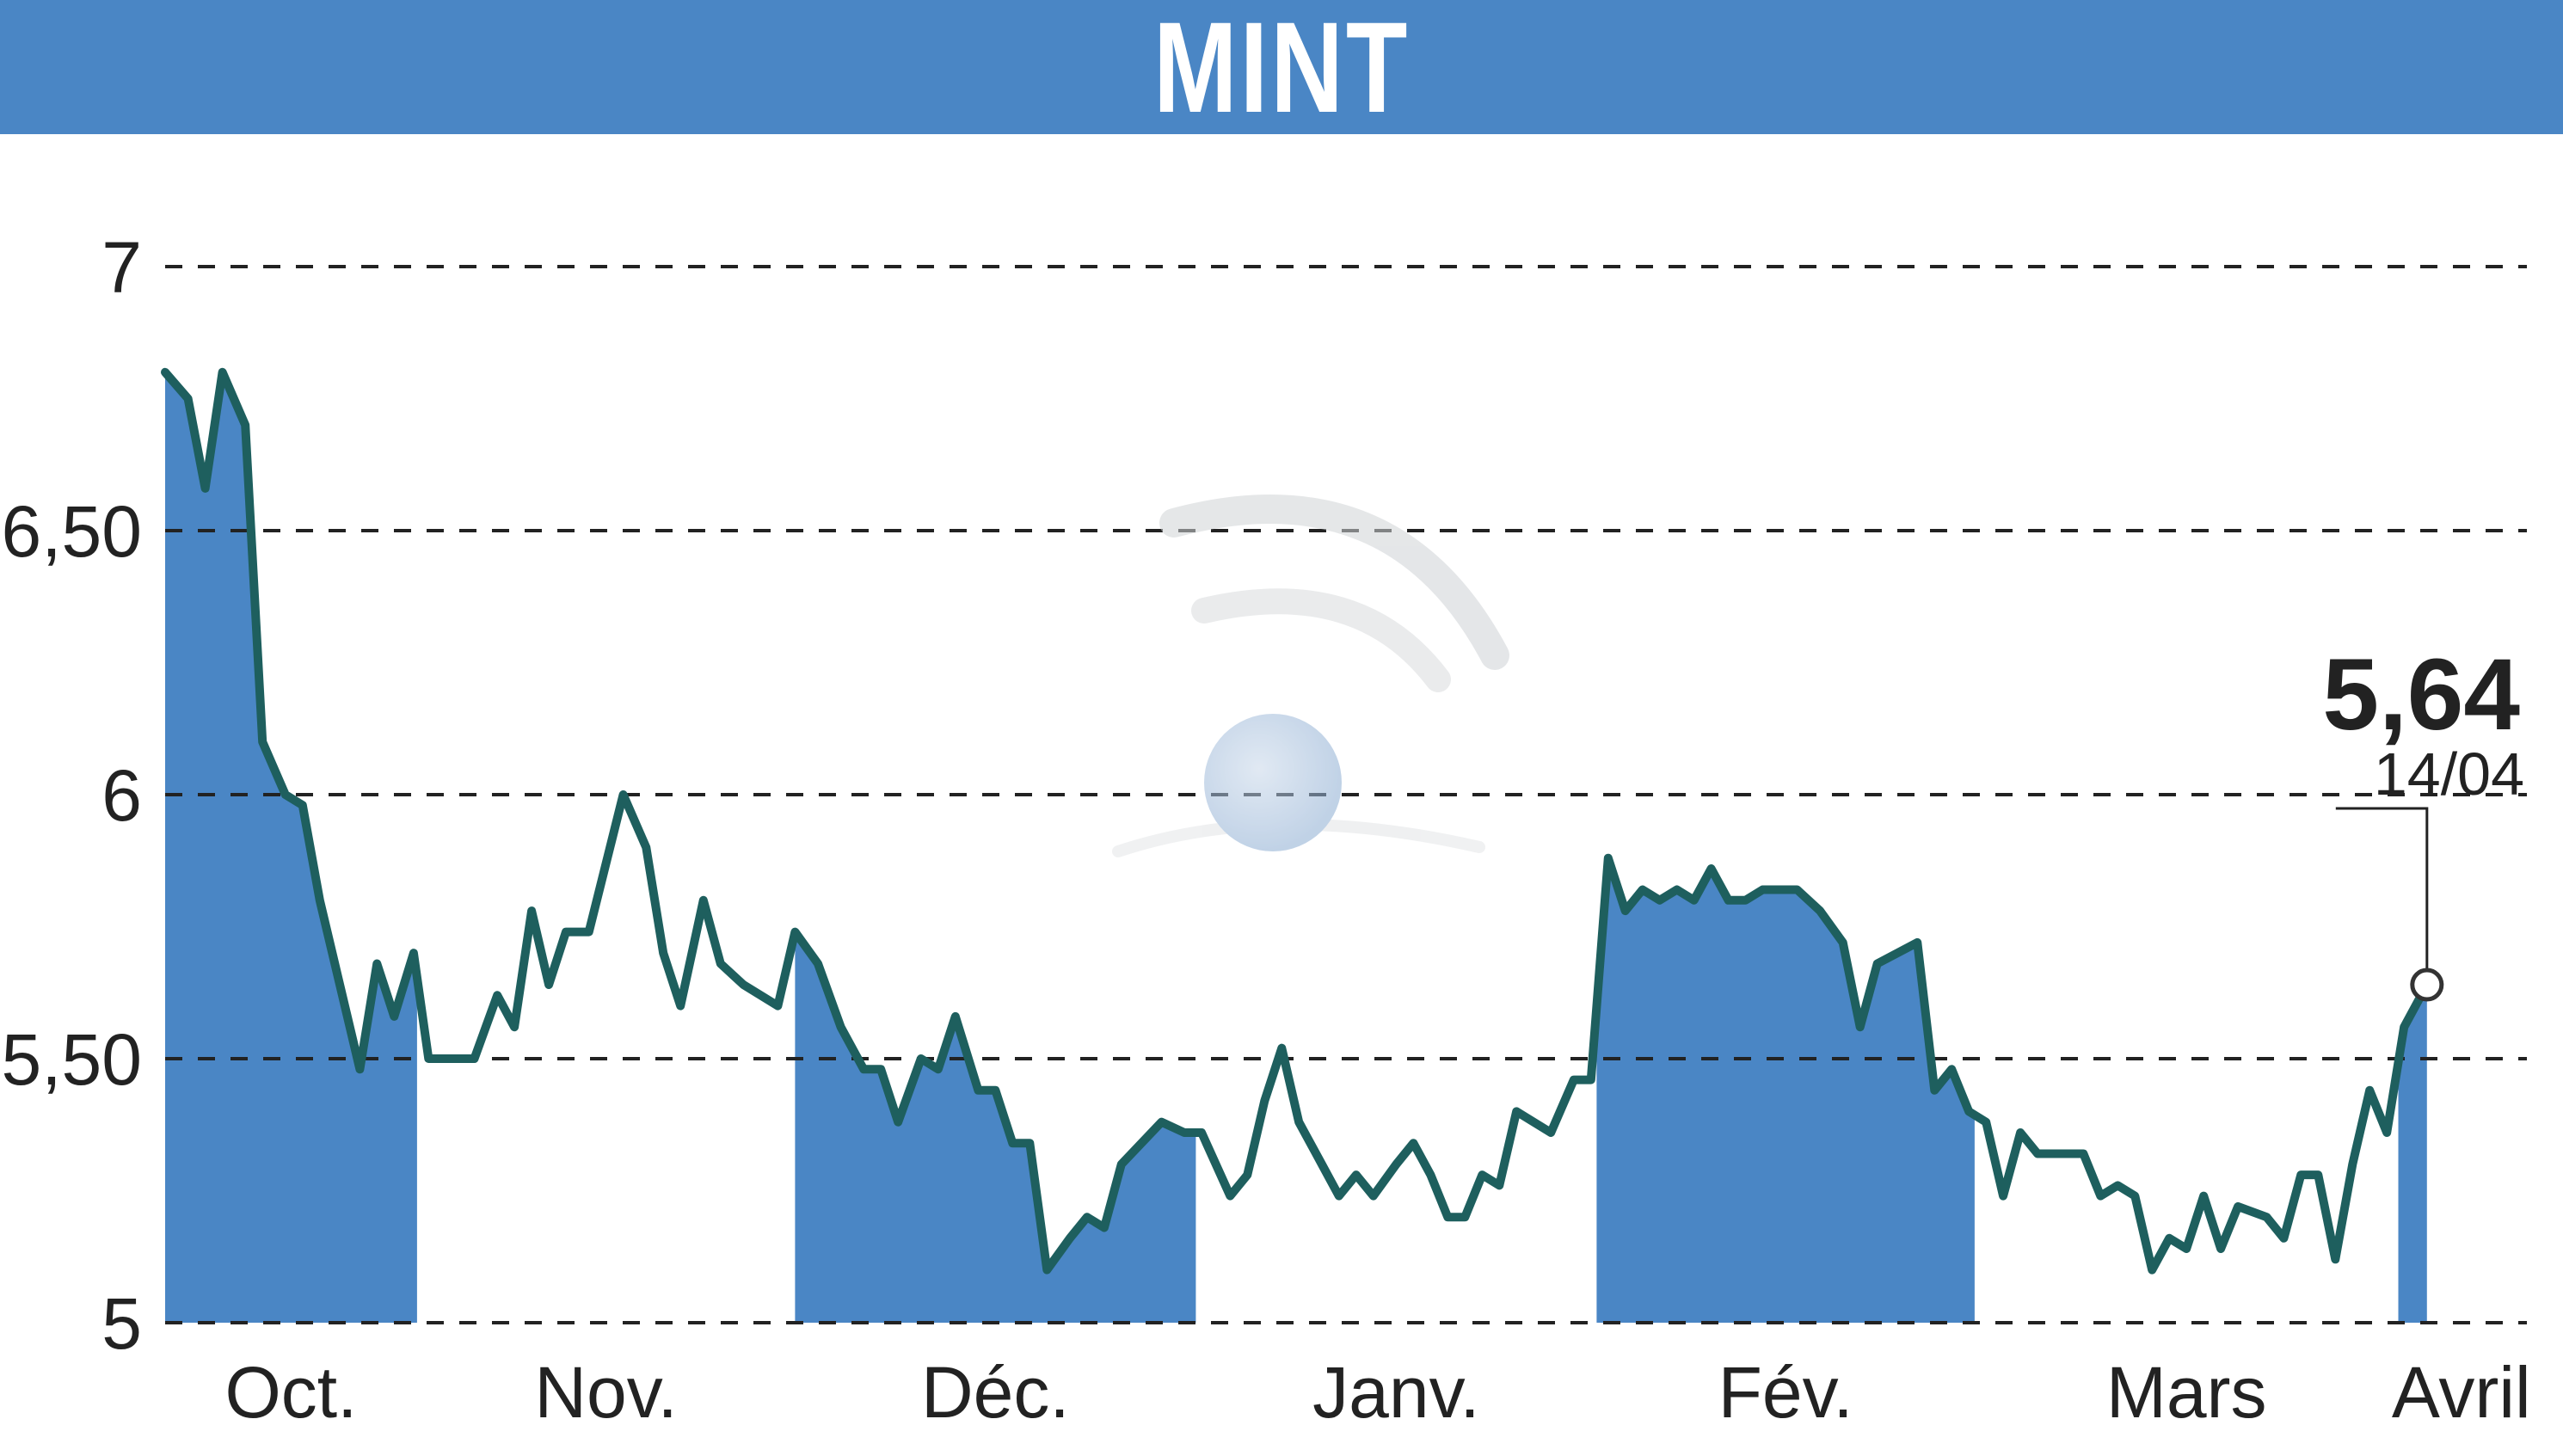  What do you see at coordinates (995, 1393) in the screenshot?
I see `month-label-2: Déc.` at bounding box center [995, 1393].